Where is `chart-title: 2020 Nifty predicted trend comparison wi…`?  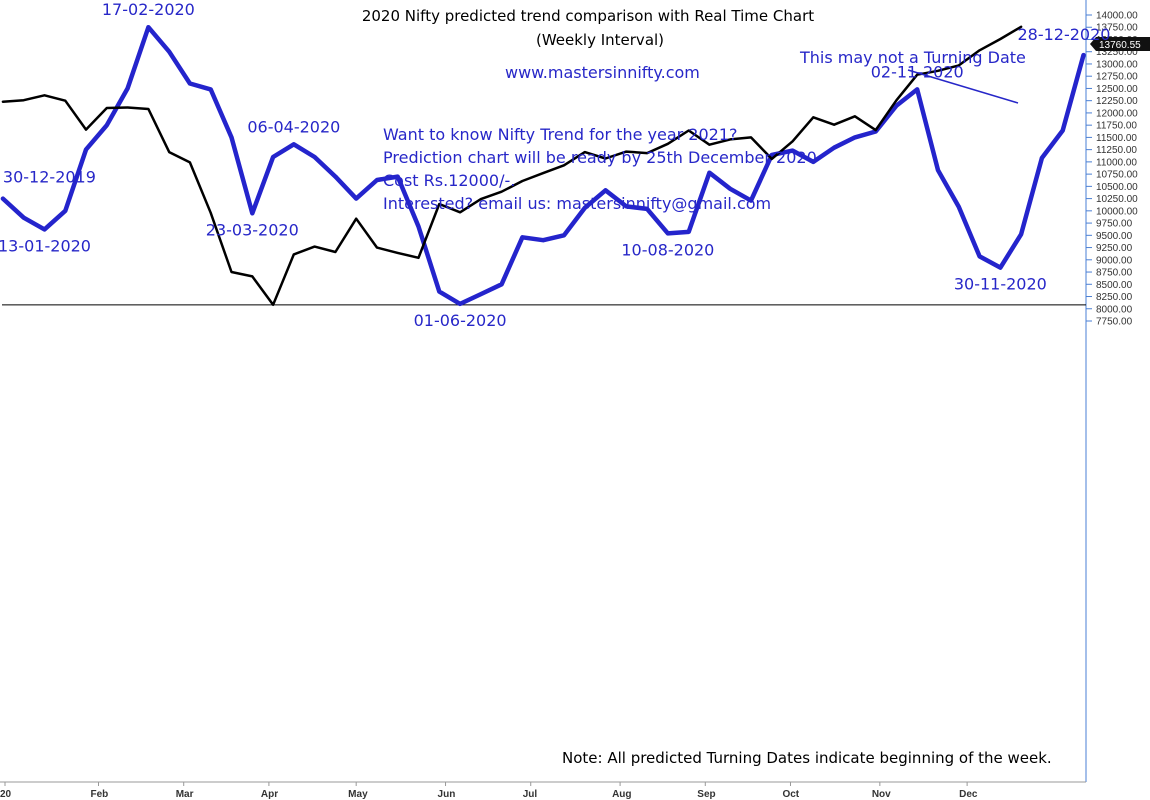 chart-title: 2020 Nifty predicted trend comparison wi… is located at coordinates (588, 16).